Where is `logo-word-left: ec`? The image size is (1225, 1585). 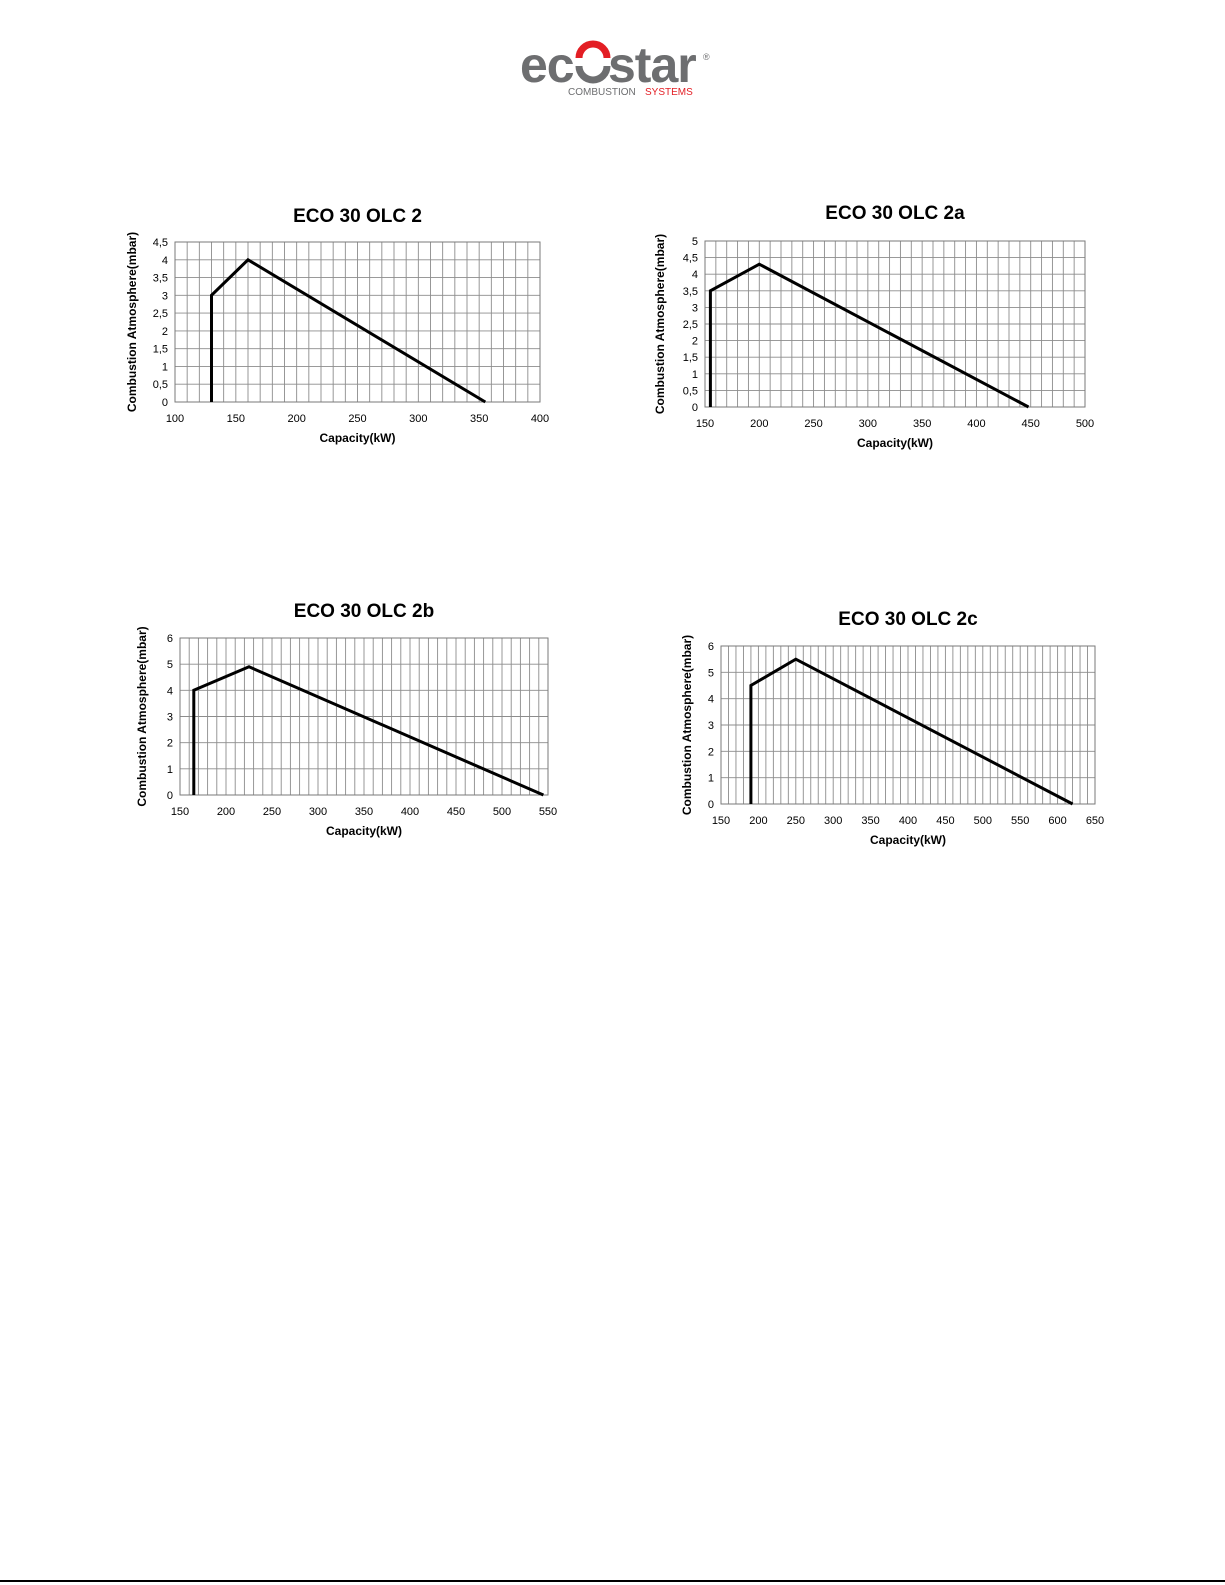 logo-word-left: ec is located at coordinates (547, 65).